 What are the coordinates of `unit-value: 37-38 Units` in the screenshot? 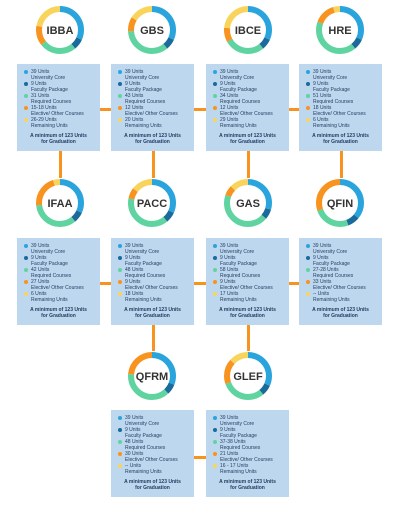 It's located at (233, 442).